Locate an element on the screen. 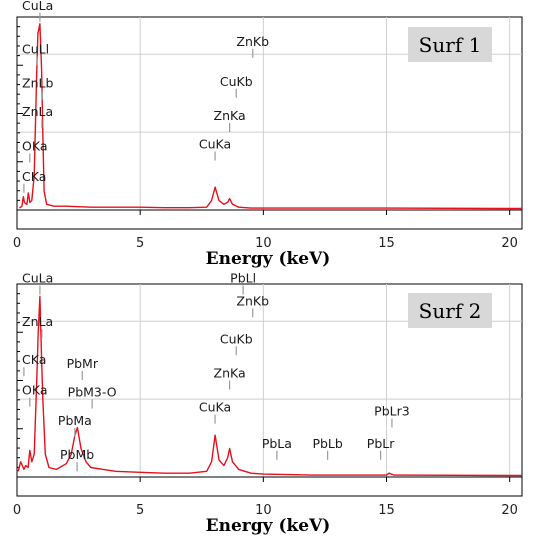 The width and height of the screenshot is (542, 550). panel-title: Surf 2 is located at coordinates (450, 311).